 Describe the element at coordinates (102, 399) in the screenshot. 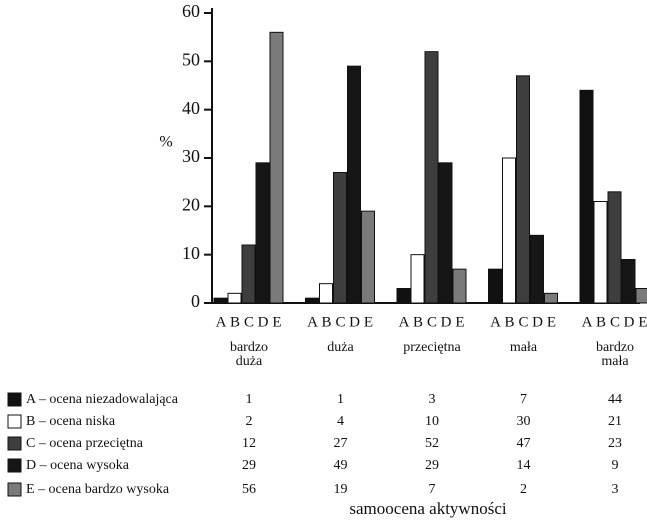

I see `legend-label: A – ocena niezadowalająca` at that location.